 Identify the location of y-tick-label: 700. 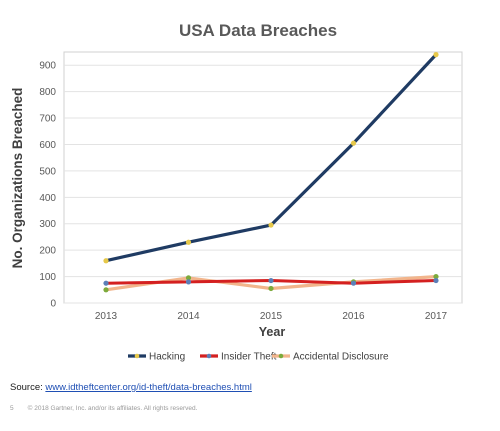
(47, 119).